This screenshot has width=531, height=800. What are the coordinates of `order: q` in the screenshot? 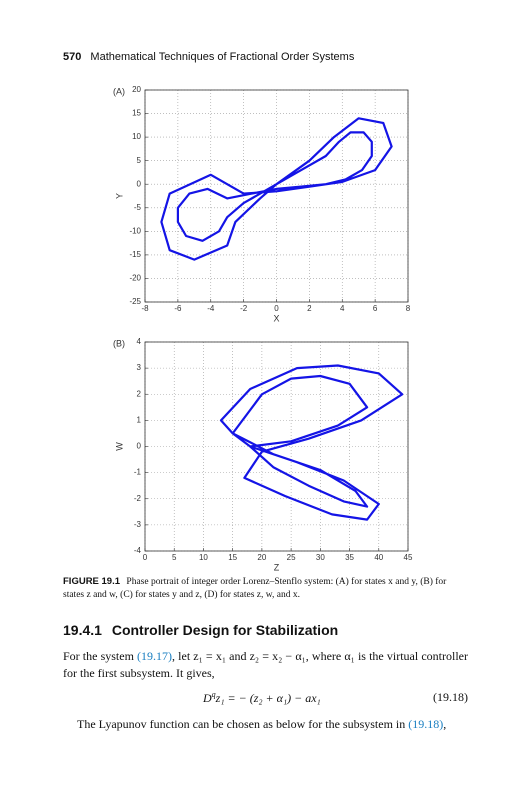 It's located at (213, 694).